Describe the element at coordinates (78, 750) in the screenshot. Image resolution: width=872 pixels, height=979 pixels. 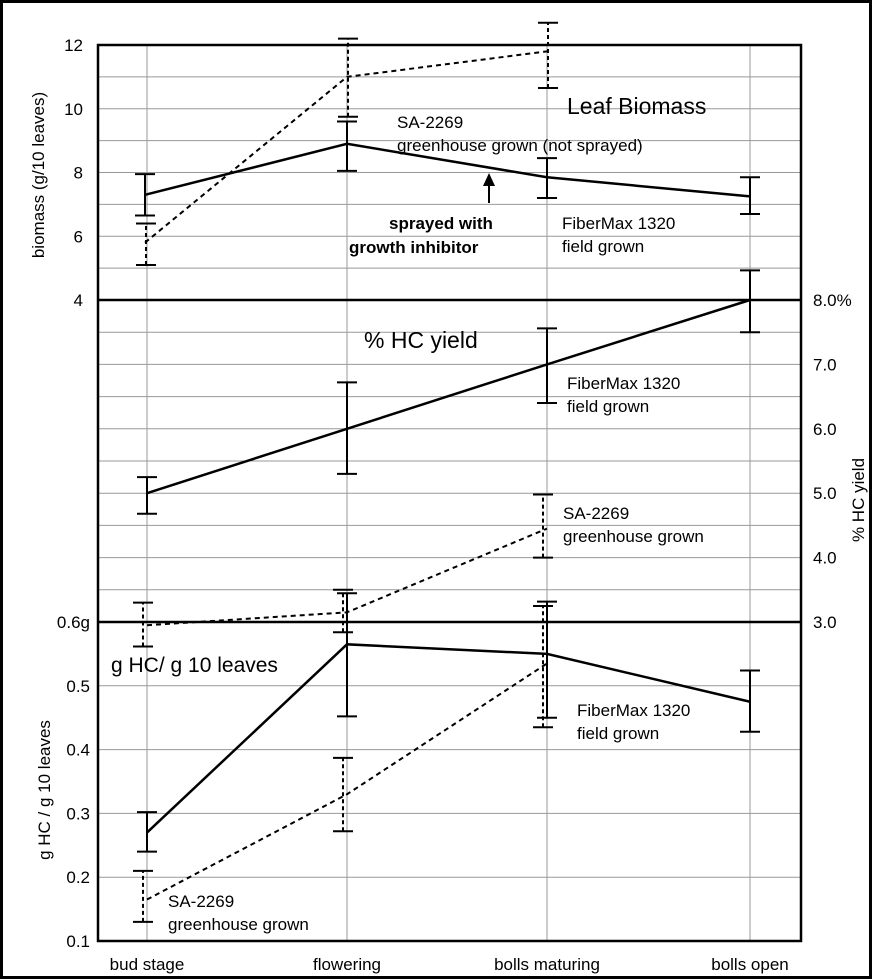
I see `ytick-label: 0.4` at that location.